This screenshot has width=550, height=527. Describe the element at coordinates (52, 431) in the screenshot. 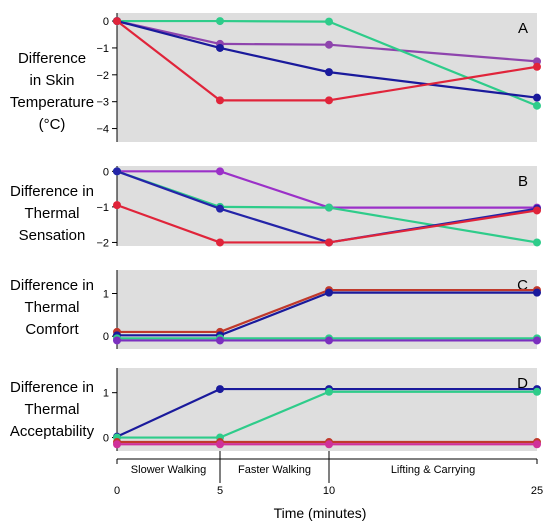

I see `panel-title-line: Acceptability` at that location.